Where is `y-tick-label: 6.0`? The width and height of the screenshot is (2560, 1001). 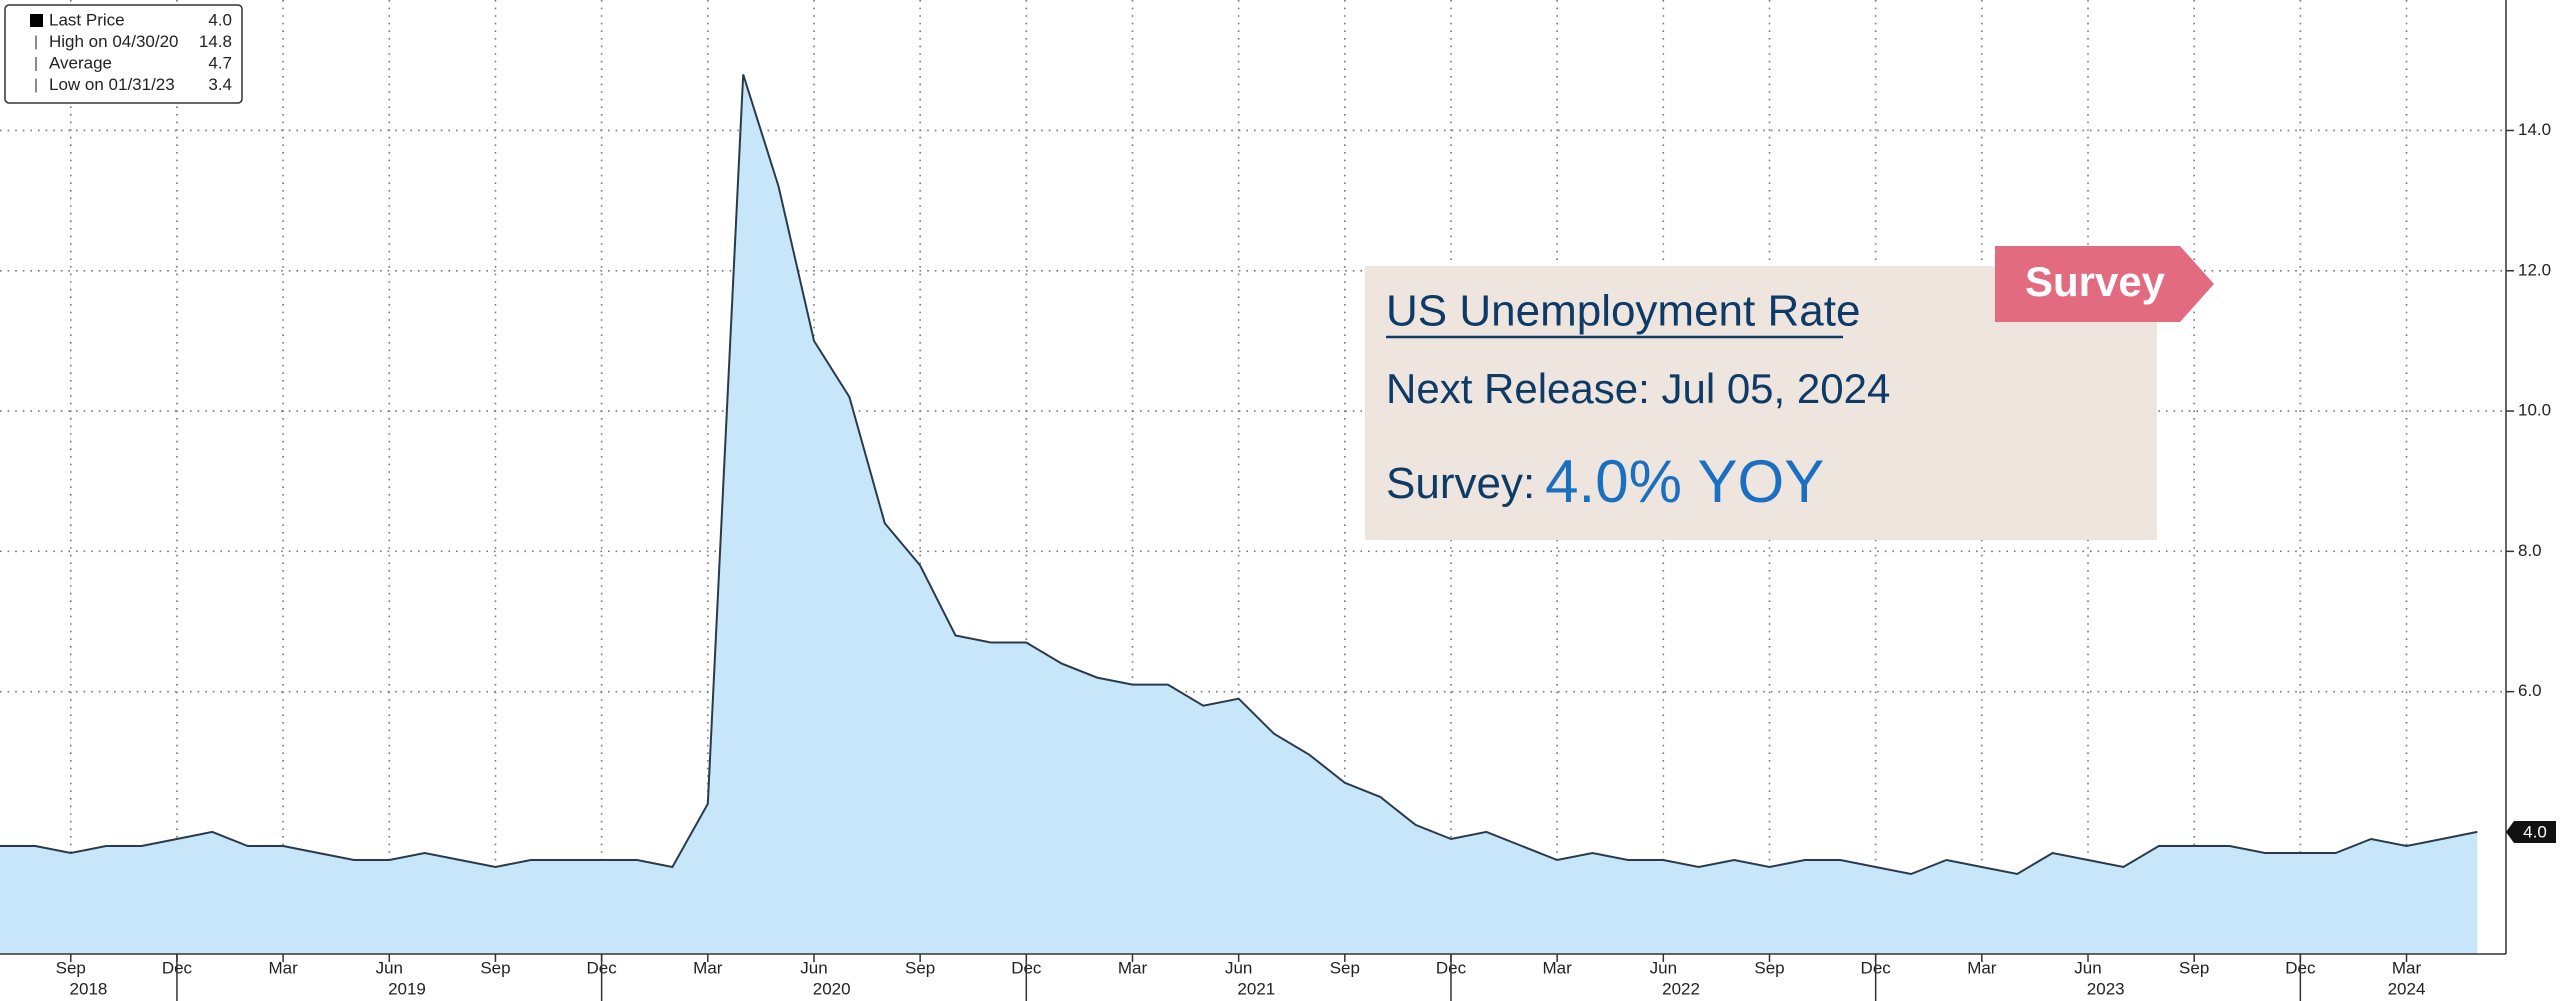
y-tick-label: 6.0 is located at coordinates (2530, 690).